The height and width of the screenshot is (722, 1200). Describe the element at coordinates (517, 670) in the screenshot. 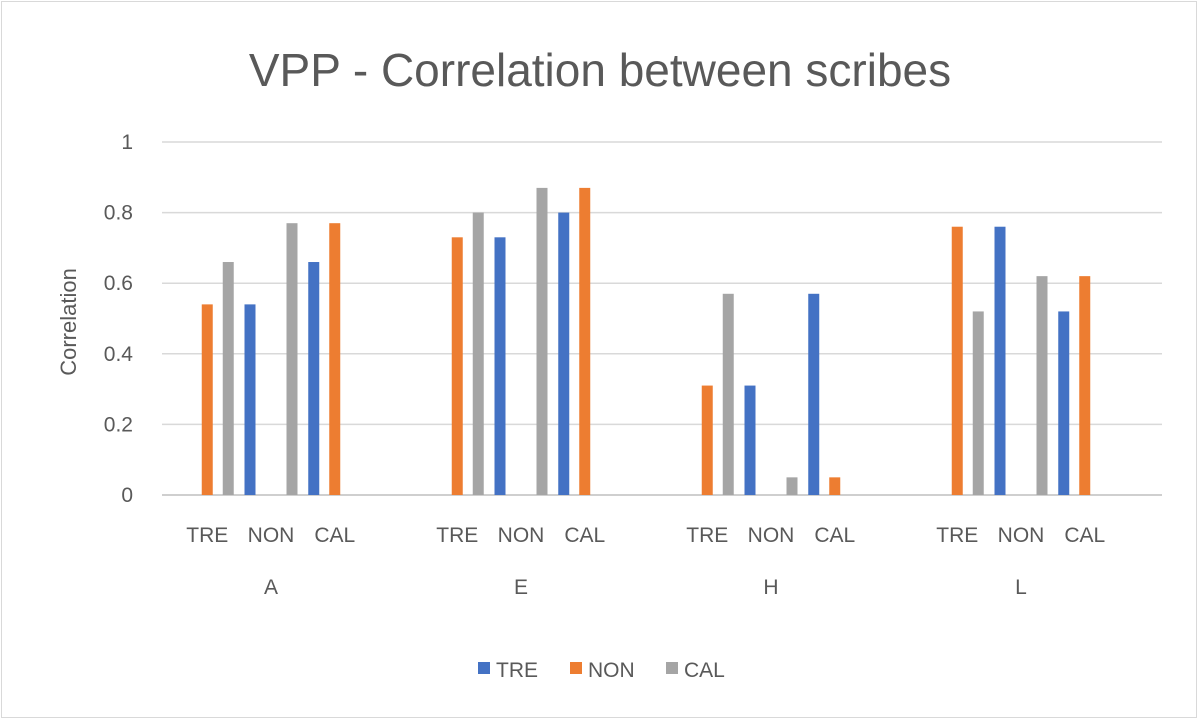

I see `legend-label: TRE` at that location.